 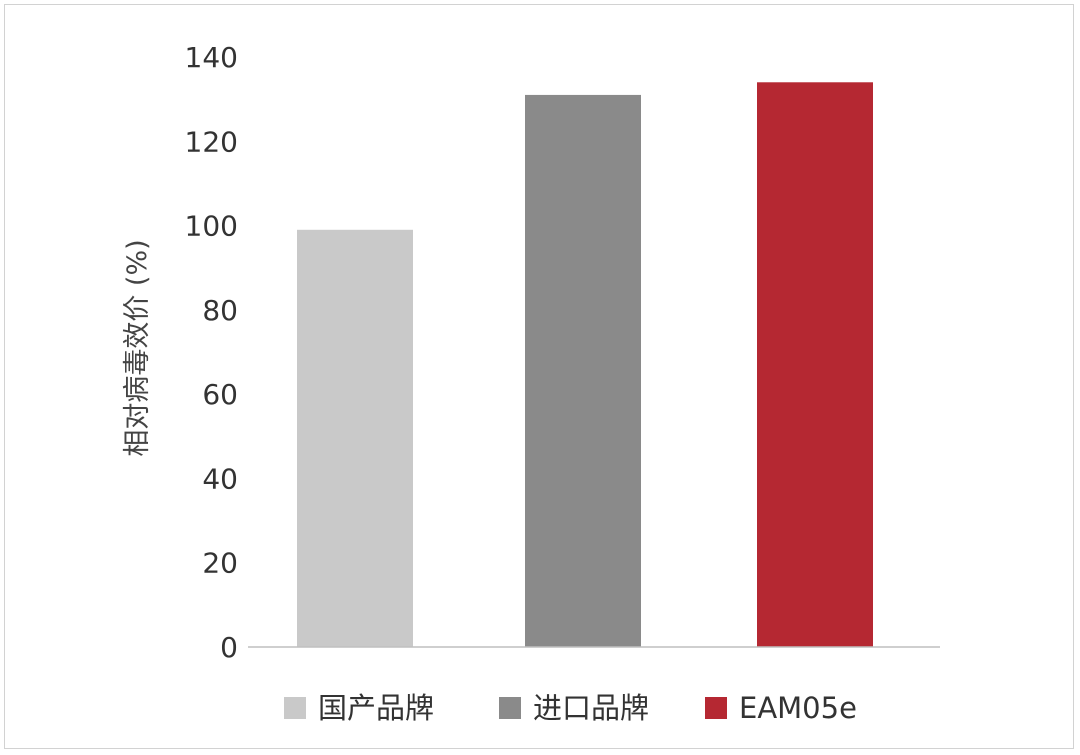 What do you see at coordinates (211, 141) in the screenshot?
I see `y-tick-label: 120` at bounding box center [211, 141].